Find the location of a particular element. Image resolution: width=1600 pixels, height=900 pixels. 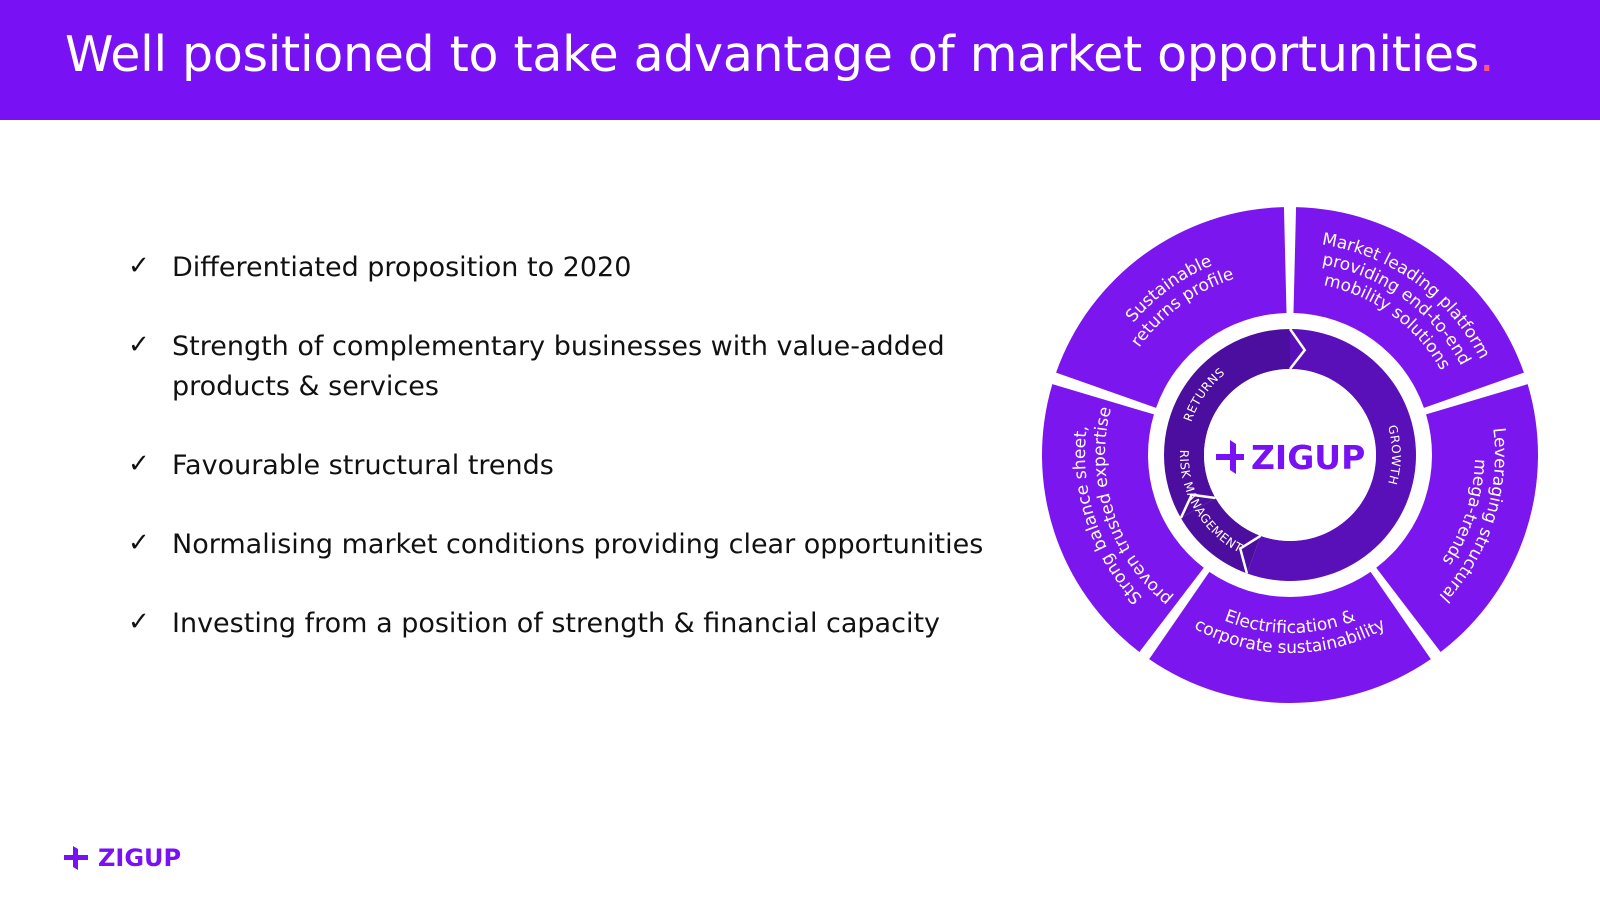

inner-segment-growth is located at coordinates (1331, 455).